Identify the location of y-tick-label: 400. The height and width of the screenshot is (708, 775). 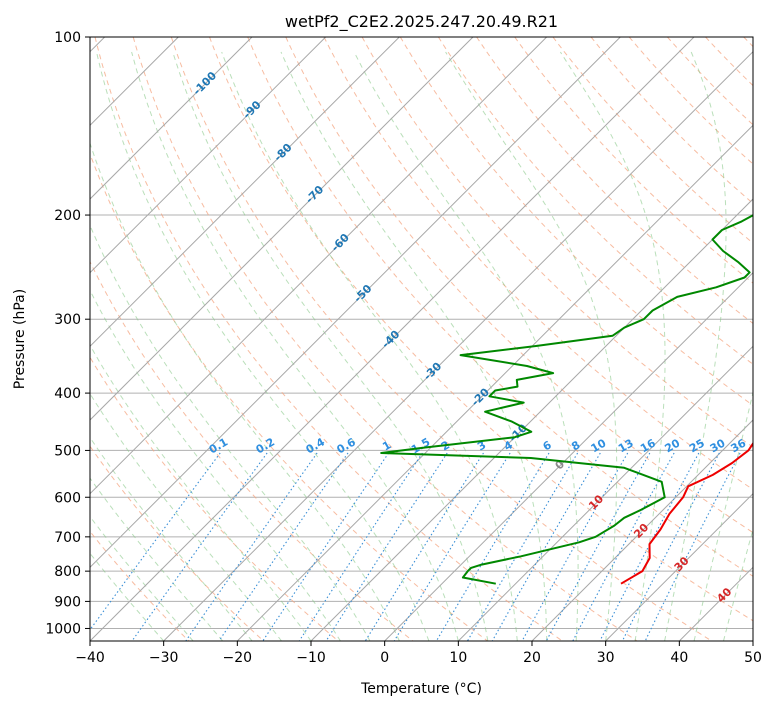
(67, 394).